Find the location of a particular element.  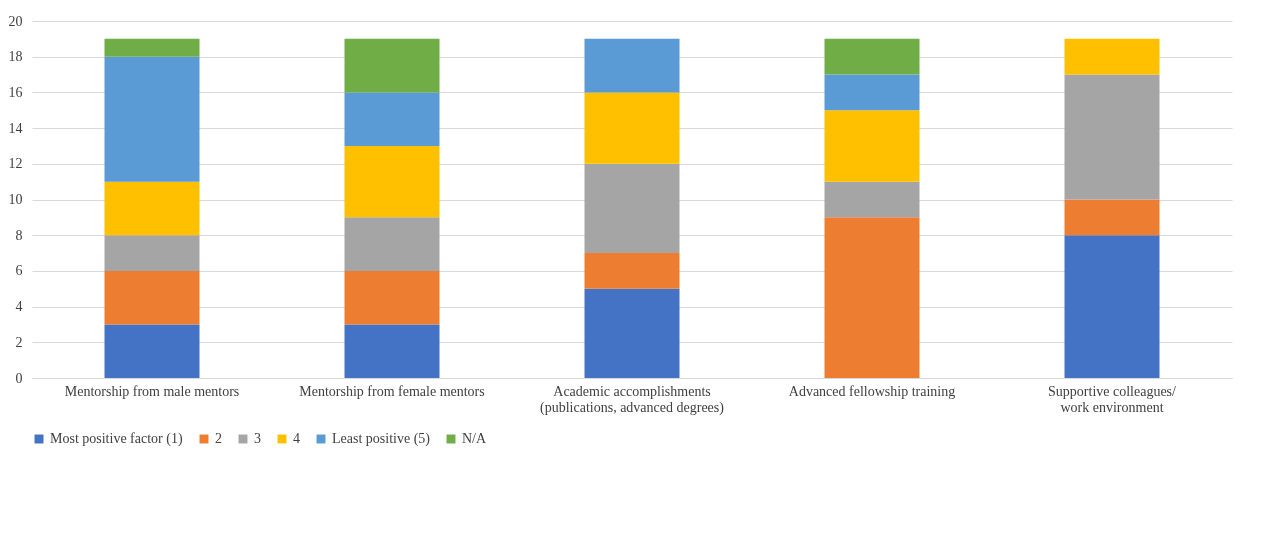

y-tick-label: 8 is located at coordinates (19, 235).